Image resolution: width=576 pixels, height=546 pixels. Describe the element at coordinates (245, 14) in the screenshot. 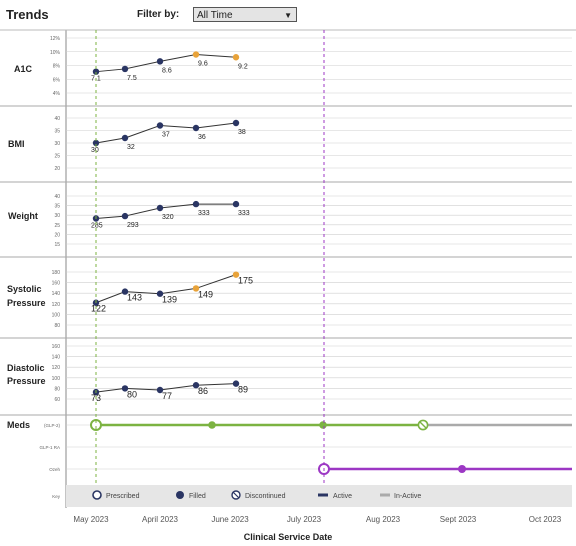

I see `filter-dropdown: All Time ▼` at that location.